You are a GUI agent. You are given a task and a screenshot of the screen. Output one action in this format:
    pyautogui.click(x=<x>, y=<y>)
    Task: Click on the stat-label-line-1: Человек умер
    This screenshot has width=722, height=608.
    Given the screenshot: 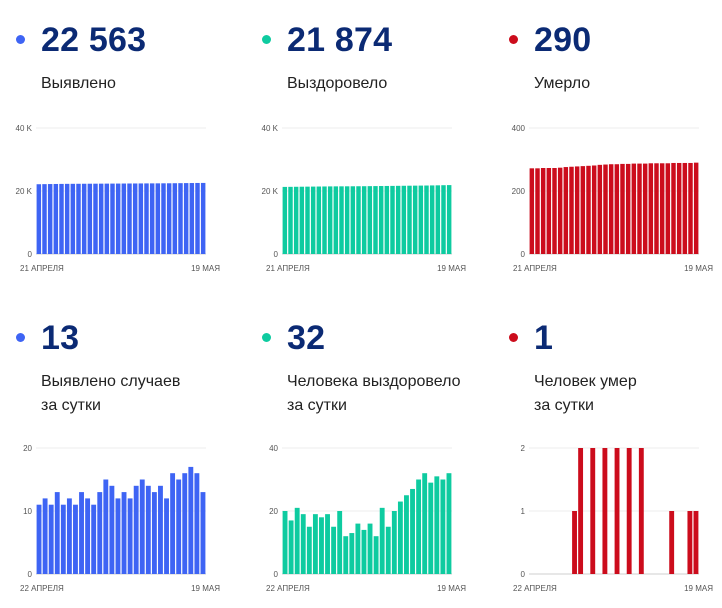 What is the action you would take?
    pyautogui.click(x=585, y=381)
    